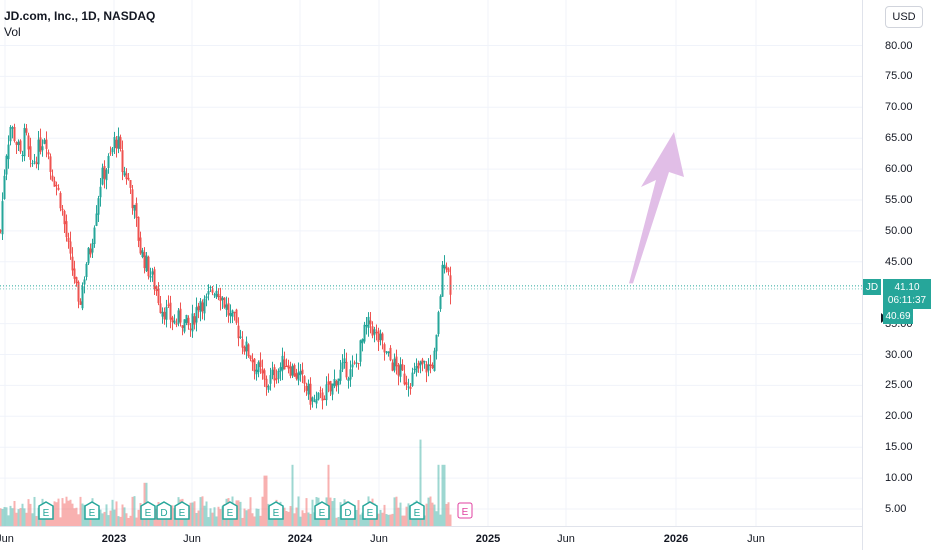 This screenshot has width=932, height=551. What do you see at coordinates (896, 509) in the screenshot?
I see `price-tick-label: 5.00` at bounding box center [896, 509].